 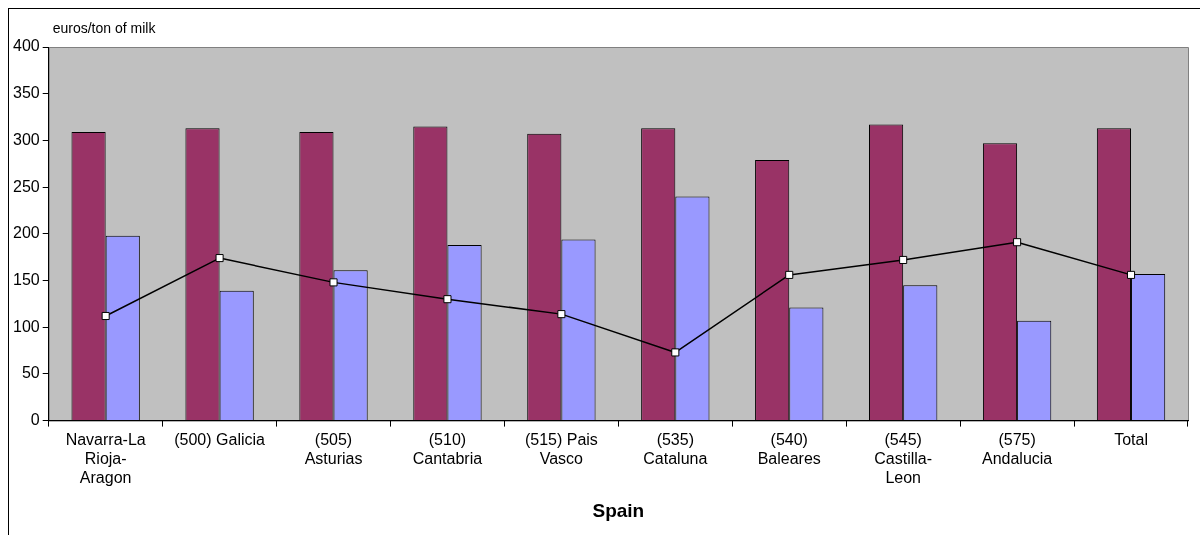 I want to click on y-tick-label: 350, so click(x=26, y=93).